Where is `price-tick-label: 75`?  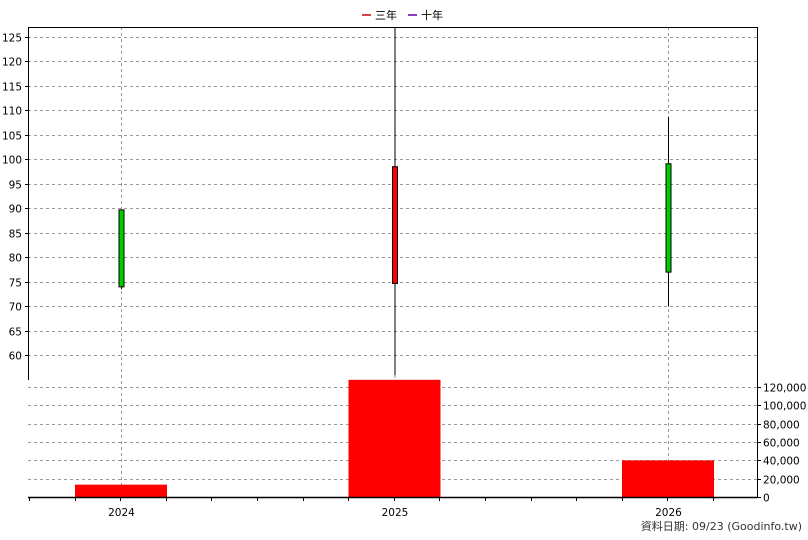
price-tick-label: 75 is located at coordinates (15, 284).